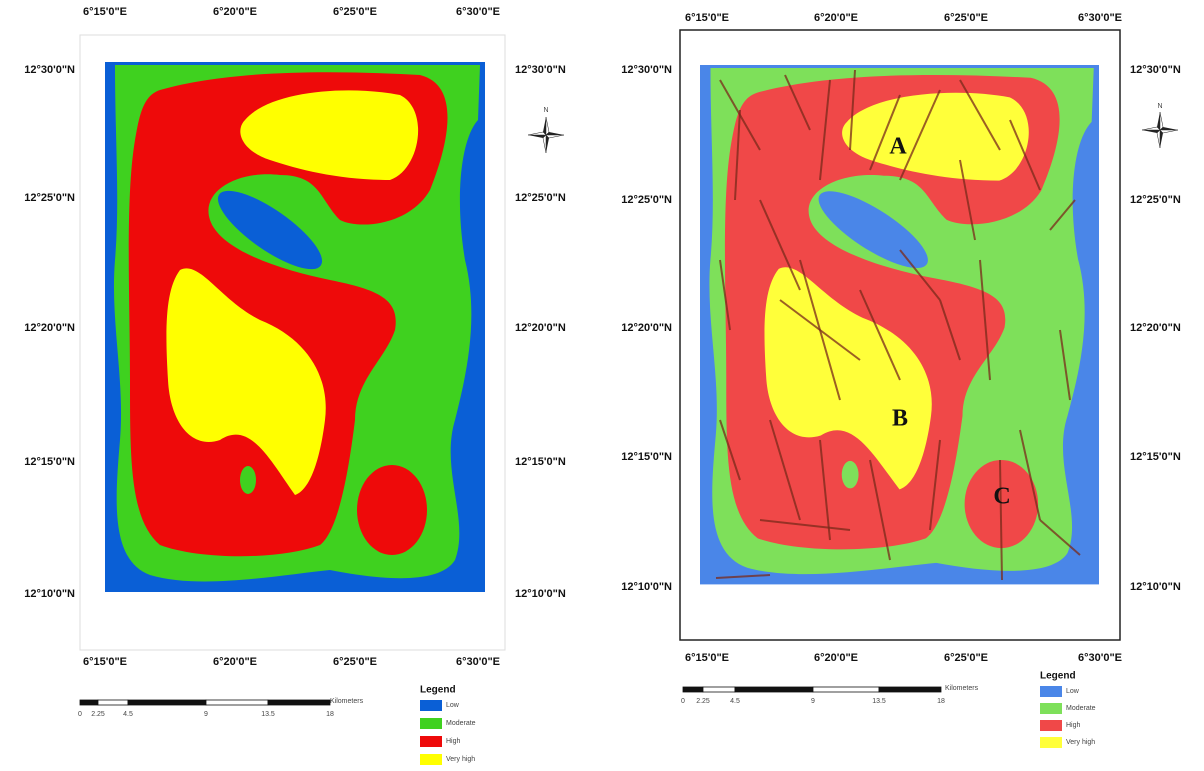 The image size is (1204, 771). I want to click on zone-label: A, so click(898, 147).